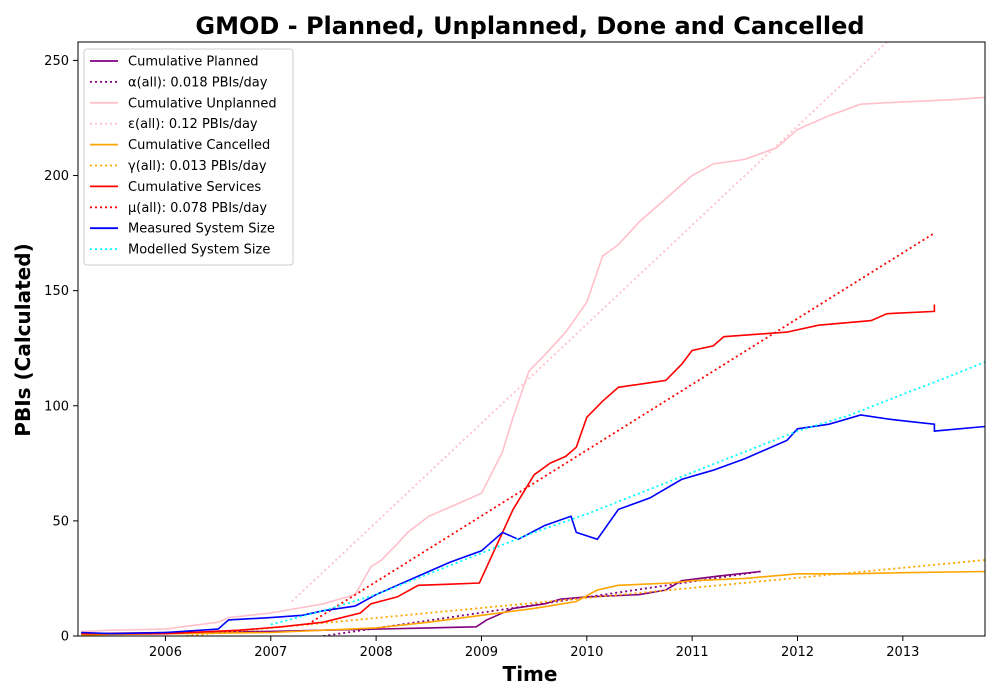  I want to click on legend-label-3: ε(all): 0.12 PBIs/day, so click(193, 124).